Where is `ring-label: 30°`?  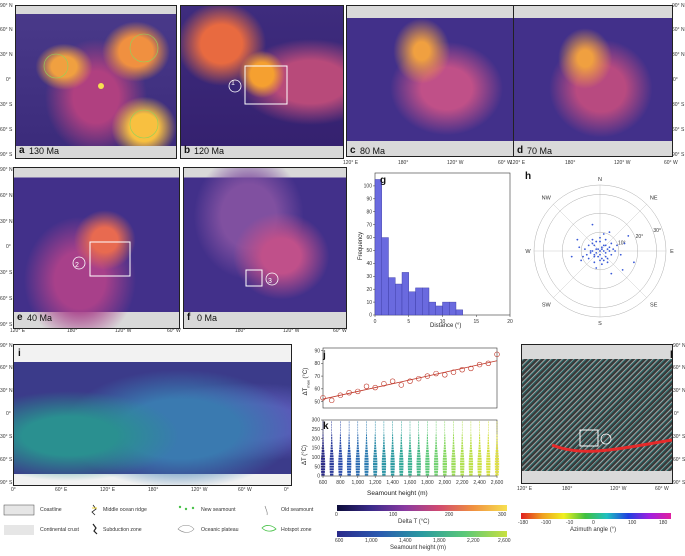 ring-label: 30° is located at coordinates (657, 231).